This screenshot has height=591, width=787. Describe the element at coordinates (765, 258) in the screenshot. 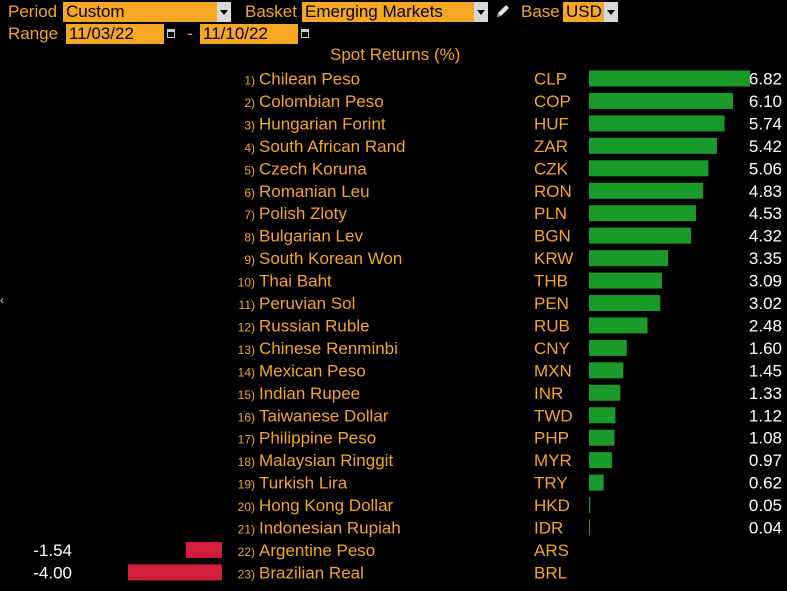

I see `data-label: 3.35` at that location.